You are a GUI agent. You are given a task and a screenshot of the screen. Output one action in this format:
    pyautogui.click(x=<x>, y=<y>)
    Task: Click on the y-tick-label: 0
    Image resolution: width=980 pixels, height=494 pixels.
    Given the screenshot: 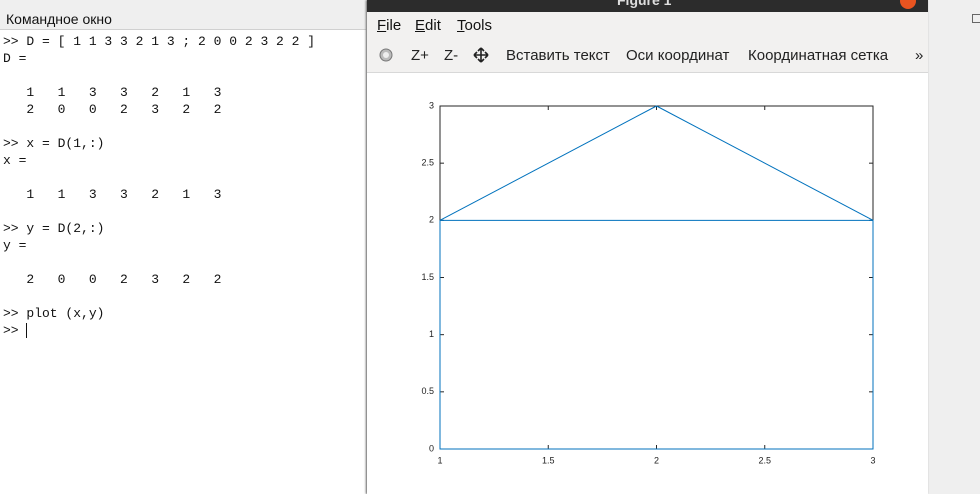 What is the action you would take?
    pyautogui.click(x=431, y=448)
    